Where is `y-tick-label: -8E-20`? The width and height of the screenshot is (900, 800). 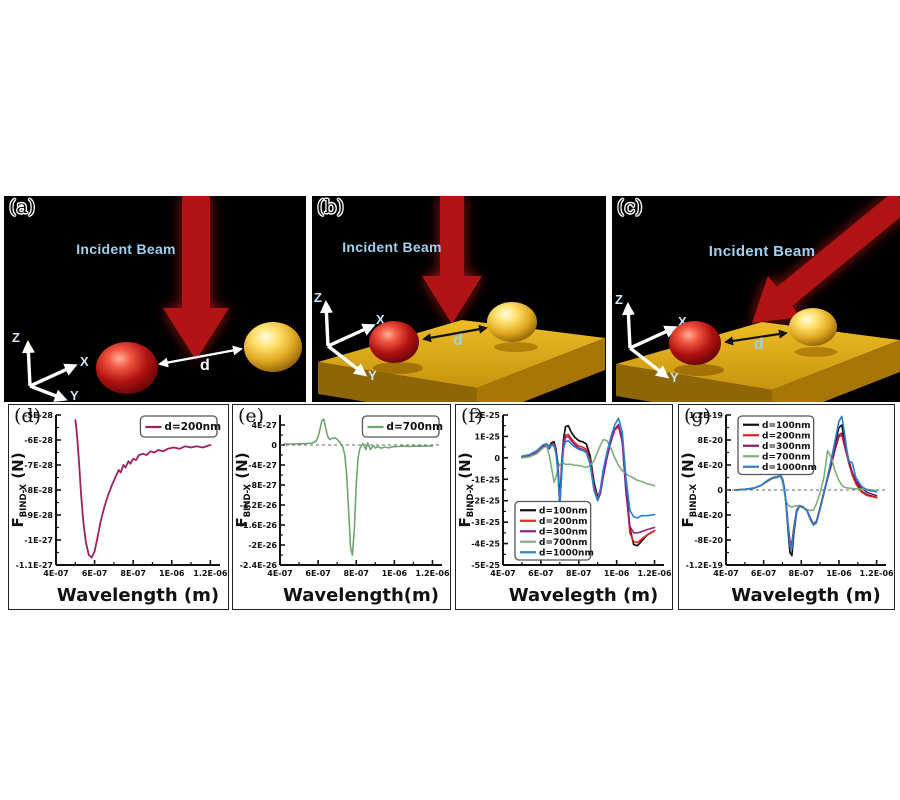
y-tick-label: -8E-20 is located at coordinates (708, 540).